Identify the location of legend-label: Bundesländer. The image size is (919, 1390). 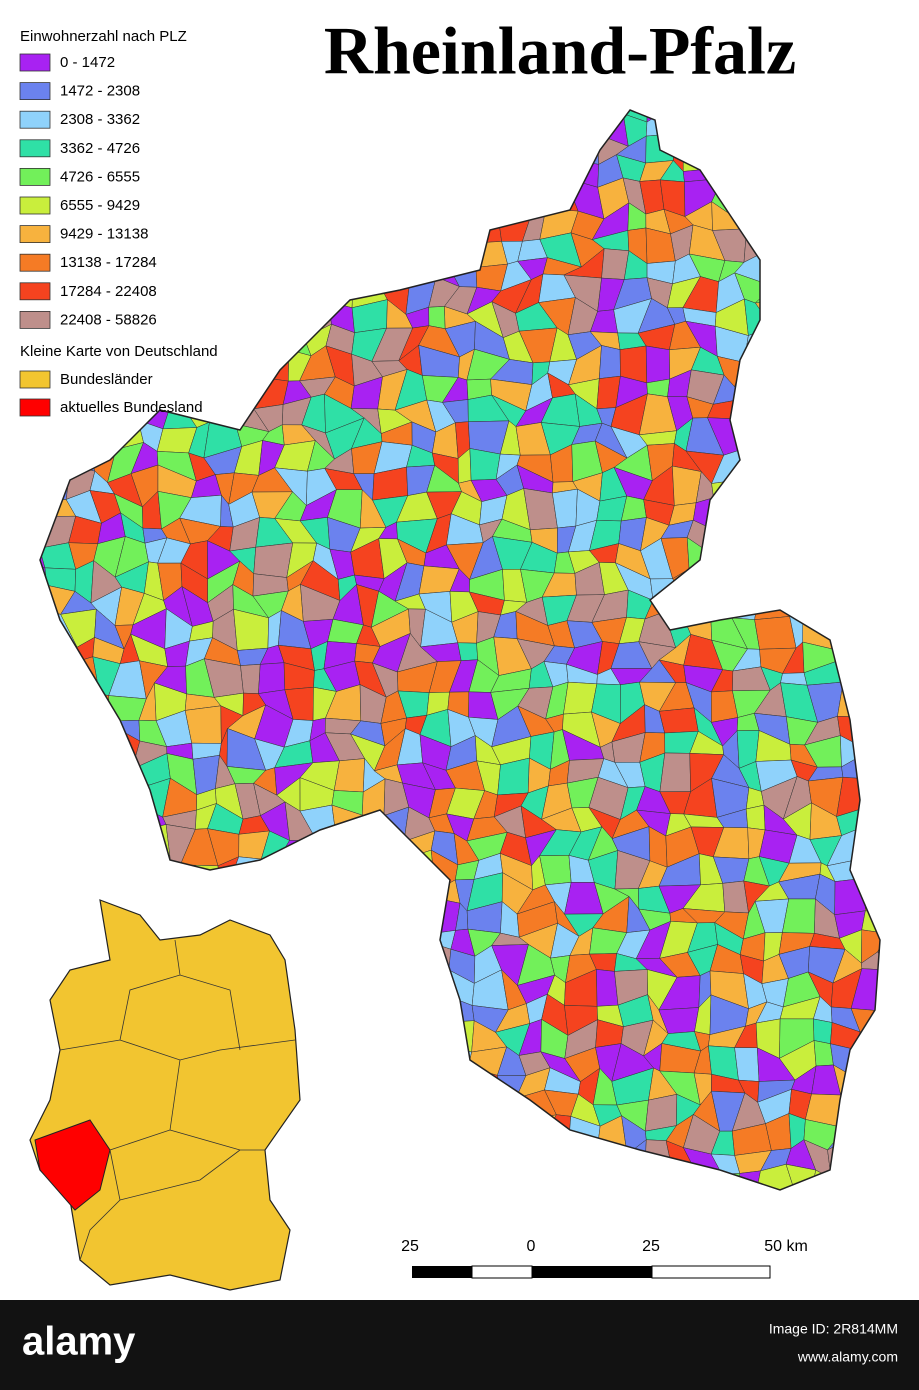
(106, 379).